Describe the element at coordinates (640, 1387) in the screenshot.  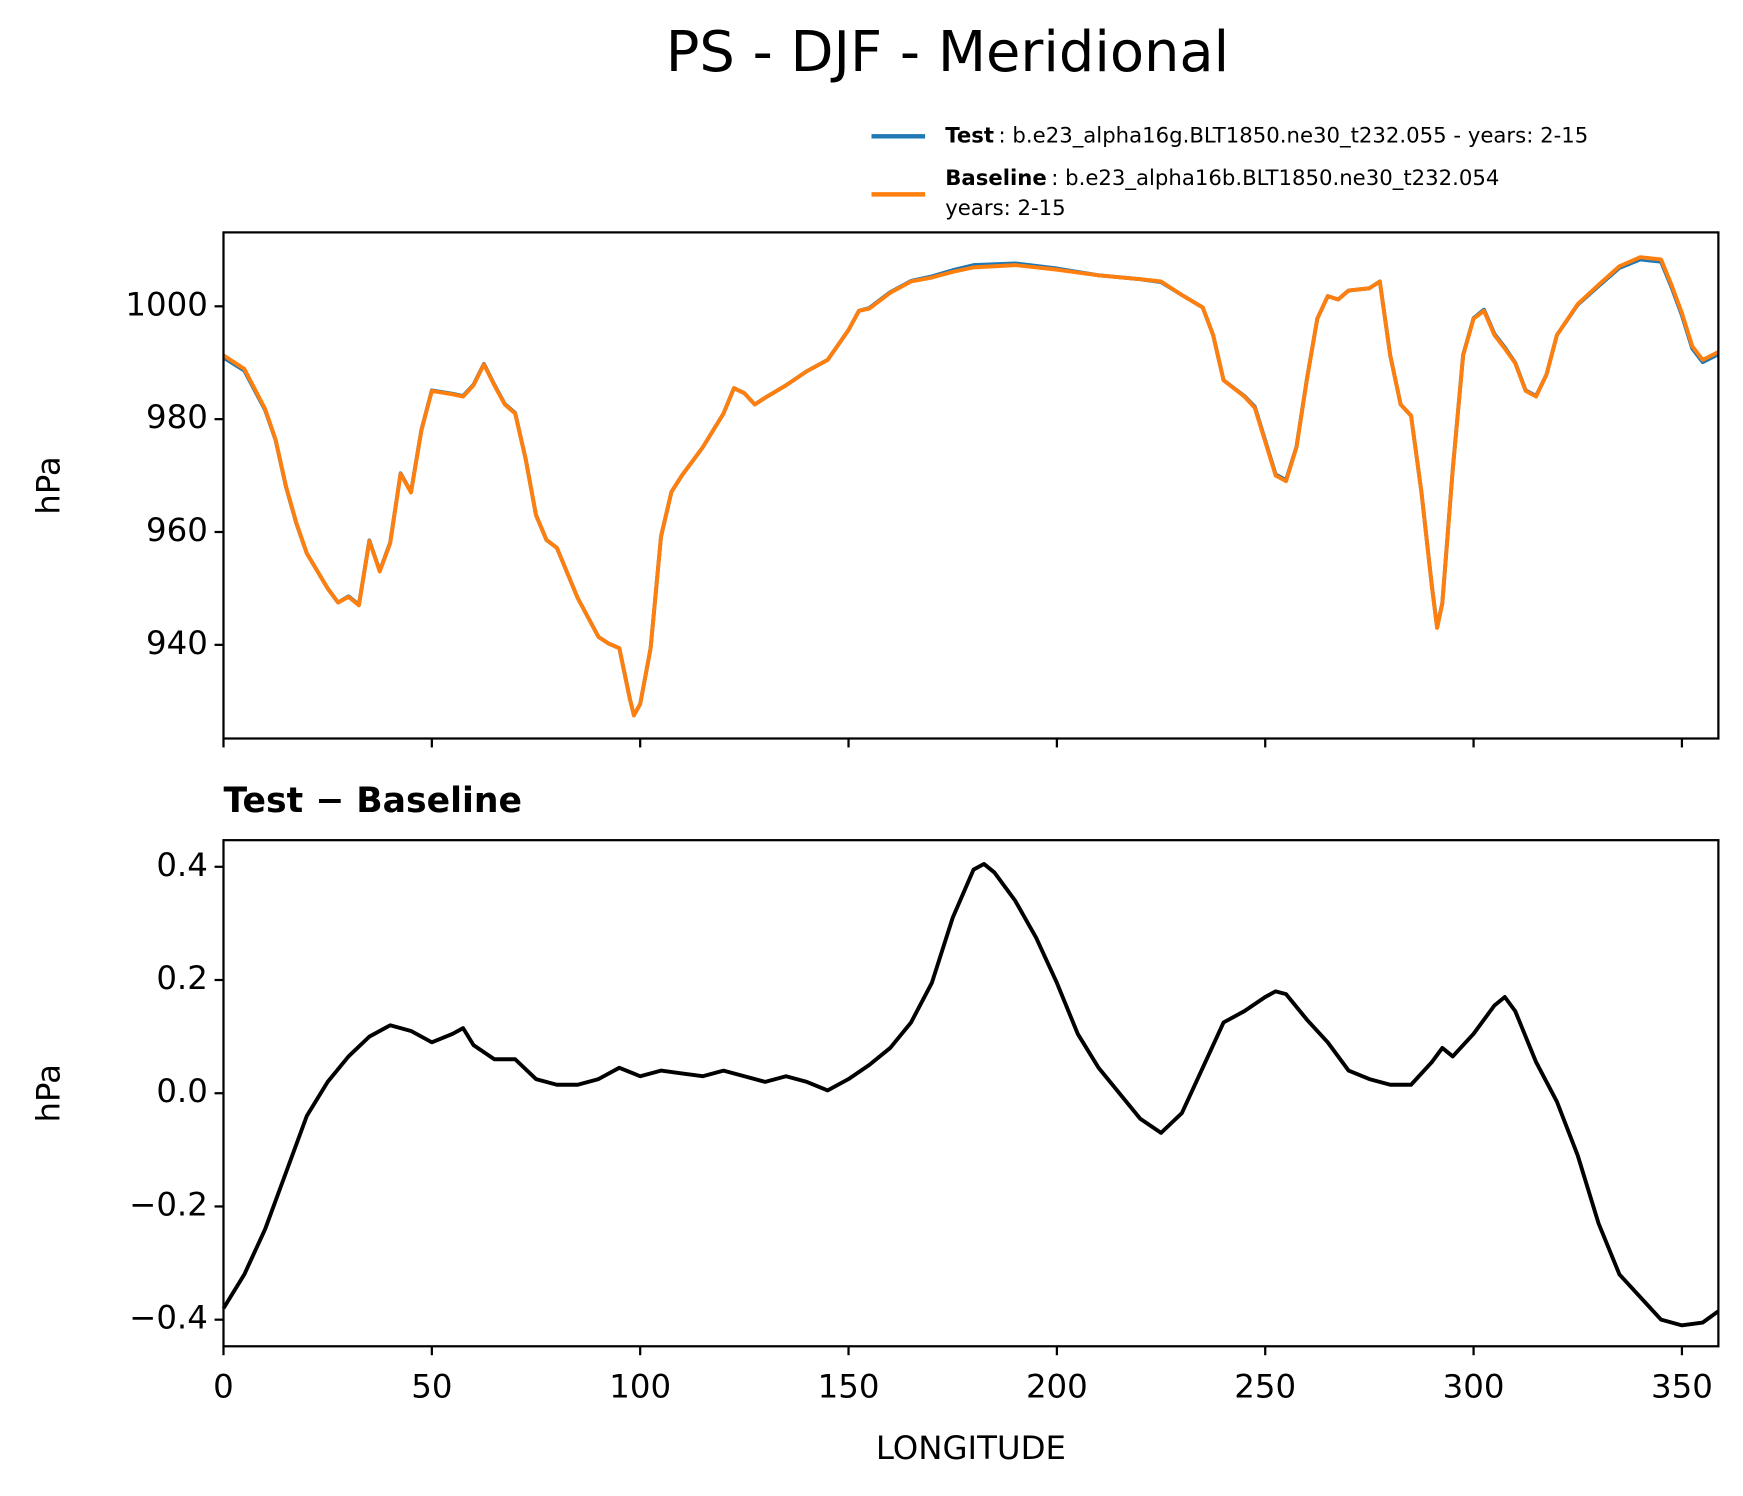
I see `x-tick-label: 100` at that location.